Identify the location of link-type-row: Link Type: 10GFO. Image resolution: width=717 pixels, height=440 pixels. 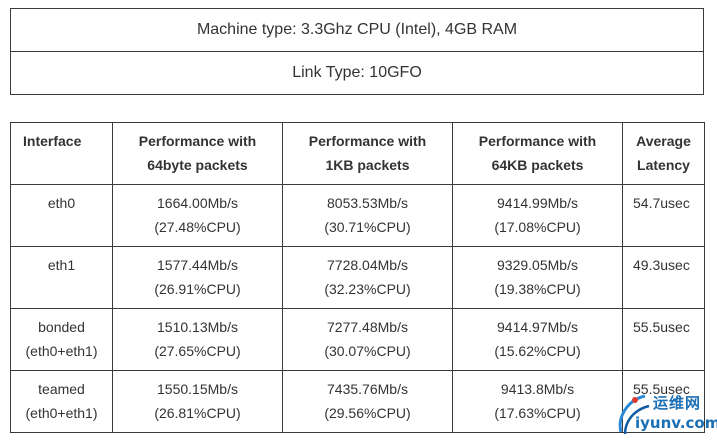
(357, 72).